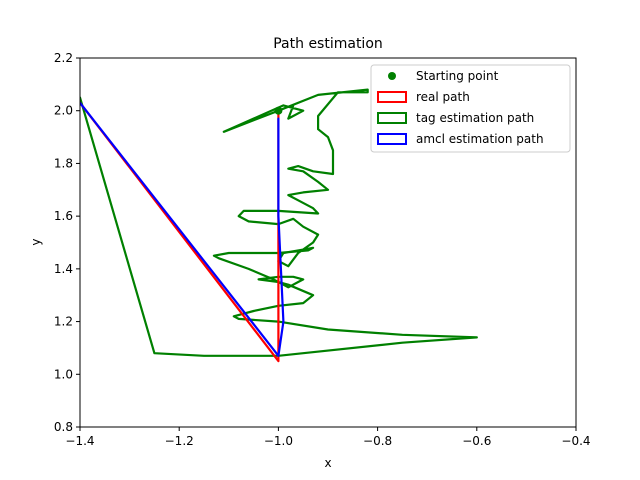 This screenshot has height=480, width=640. What do you see at coordinates (475, 118) in the screenshot?
I see `legend-label: tag estimation path` at bounding box center [475, 118].